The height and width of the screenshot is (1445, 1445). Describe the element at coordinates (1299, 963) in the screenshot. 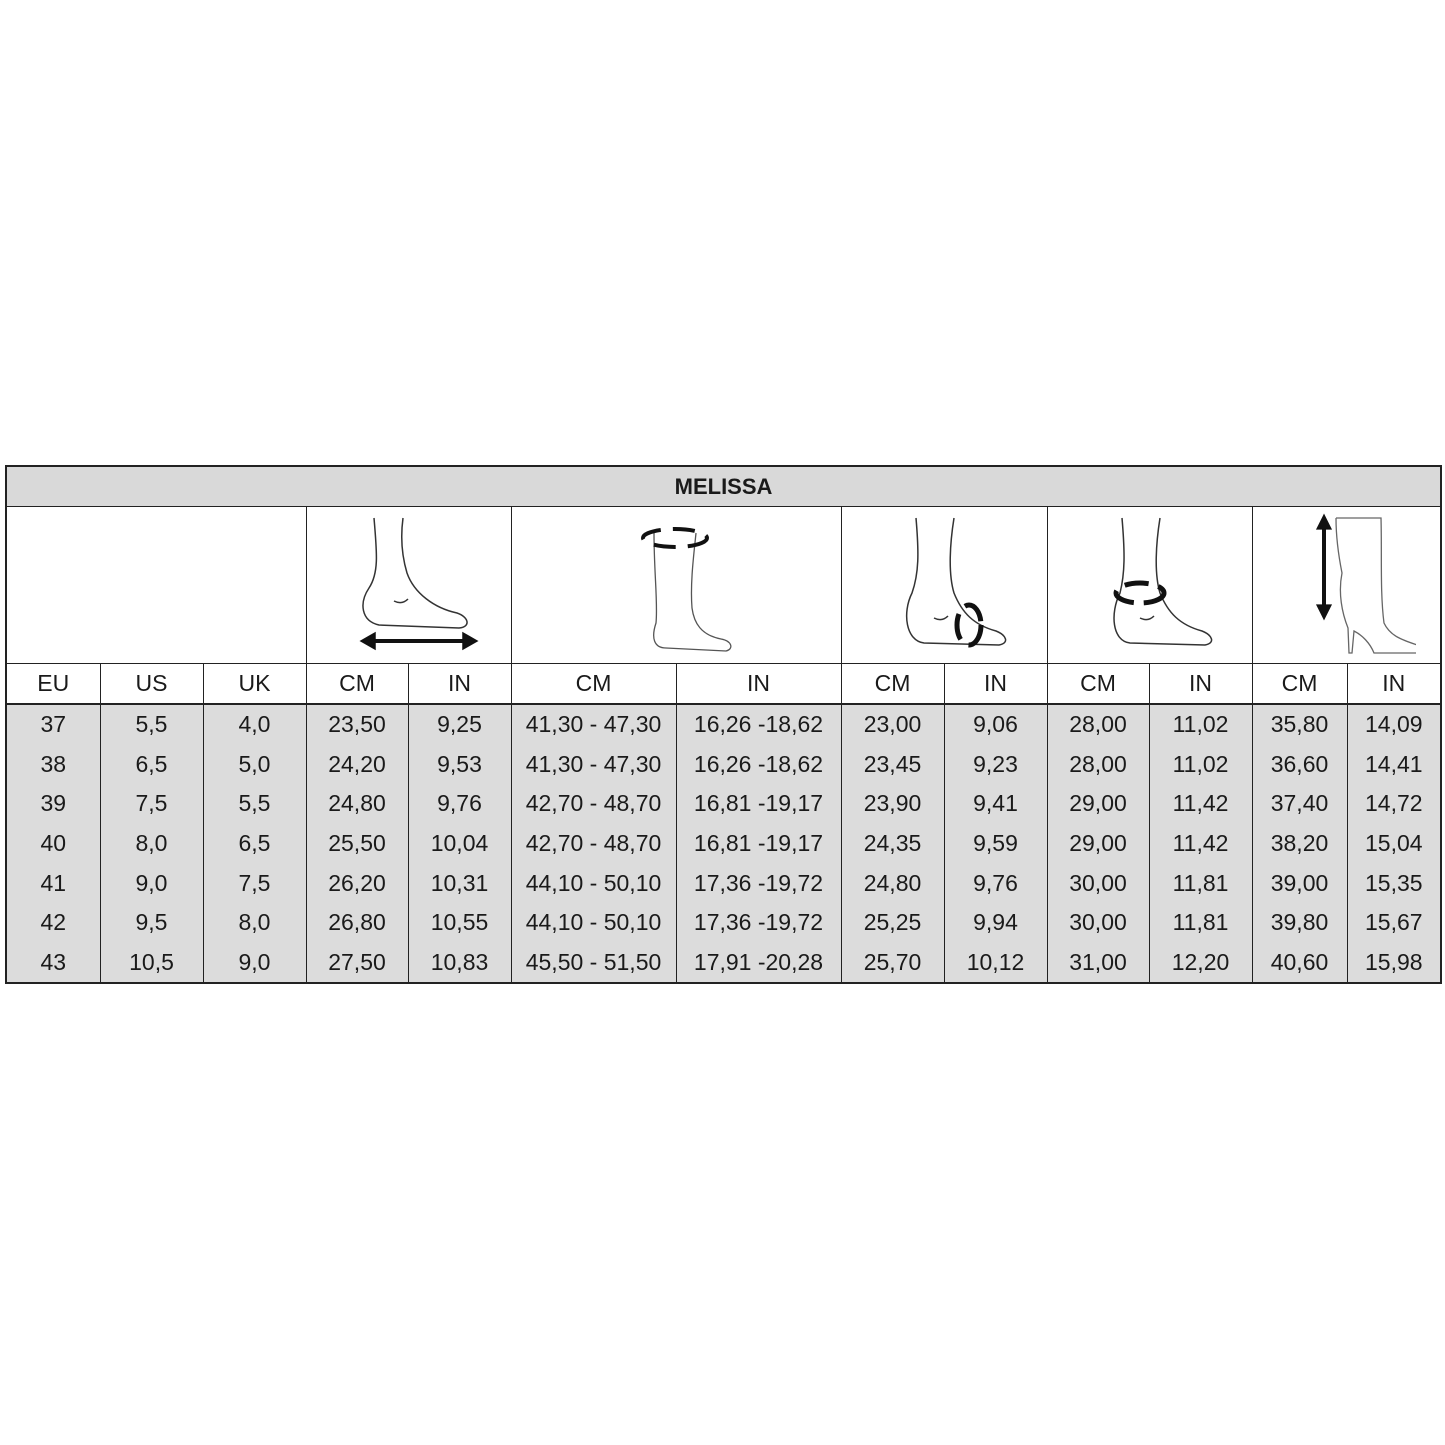

I see `table-cell: 40,60` at that location.